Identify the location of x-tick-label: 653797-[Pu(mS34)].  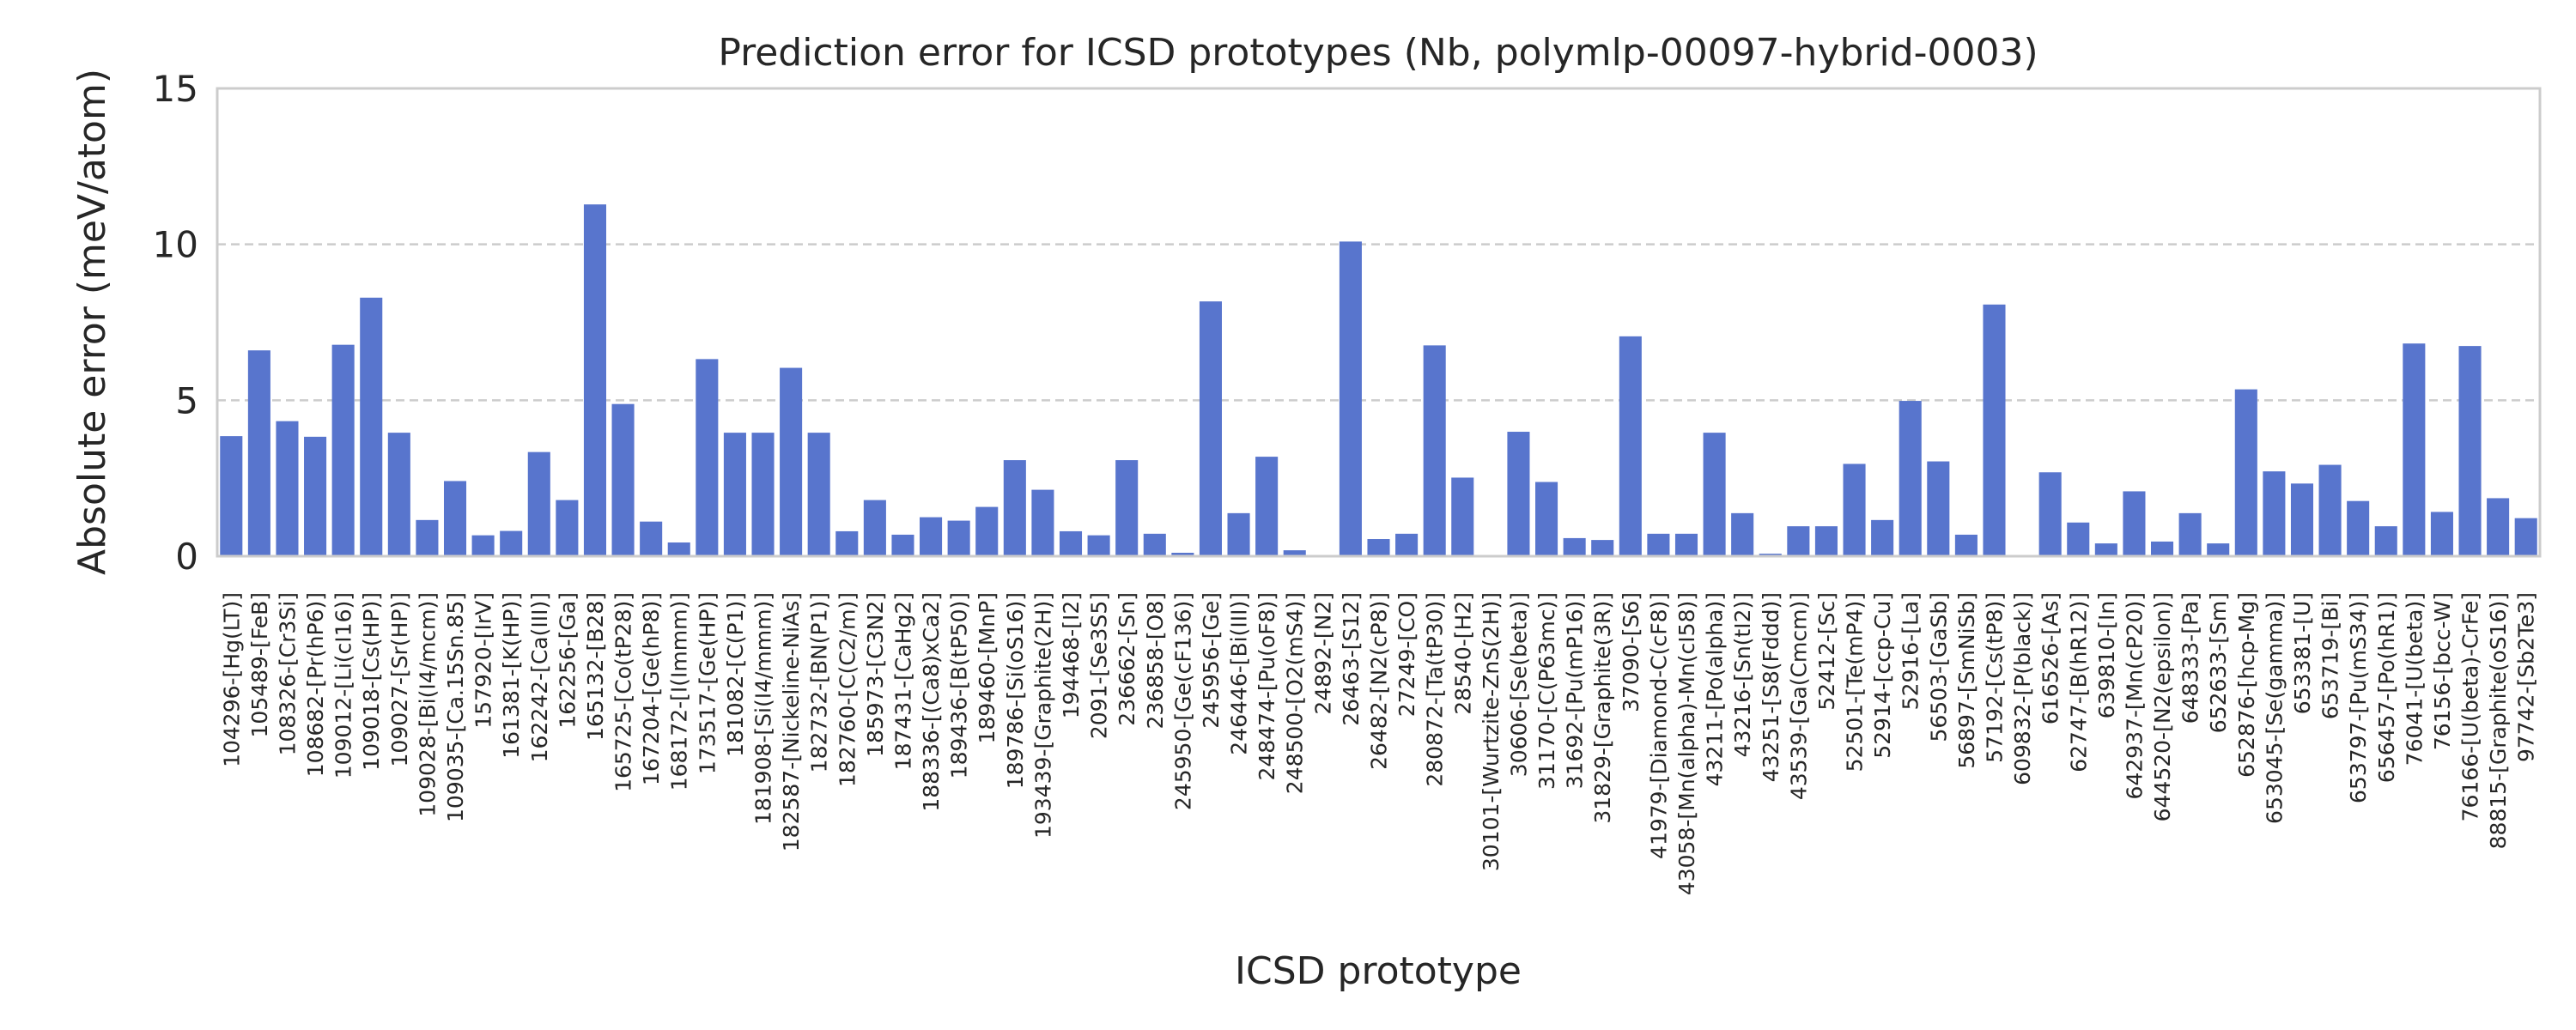
(2358, 697).